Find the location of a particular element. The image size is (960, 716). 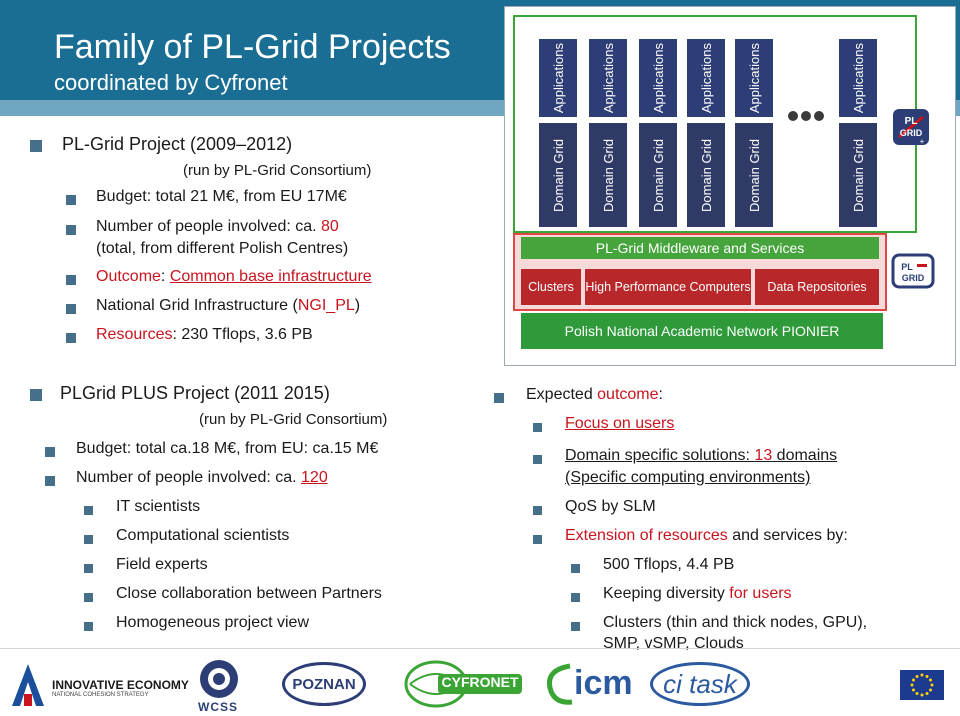

page-subtitle: coordinated by Cyfronet is located at coordinates (171, 82).